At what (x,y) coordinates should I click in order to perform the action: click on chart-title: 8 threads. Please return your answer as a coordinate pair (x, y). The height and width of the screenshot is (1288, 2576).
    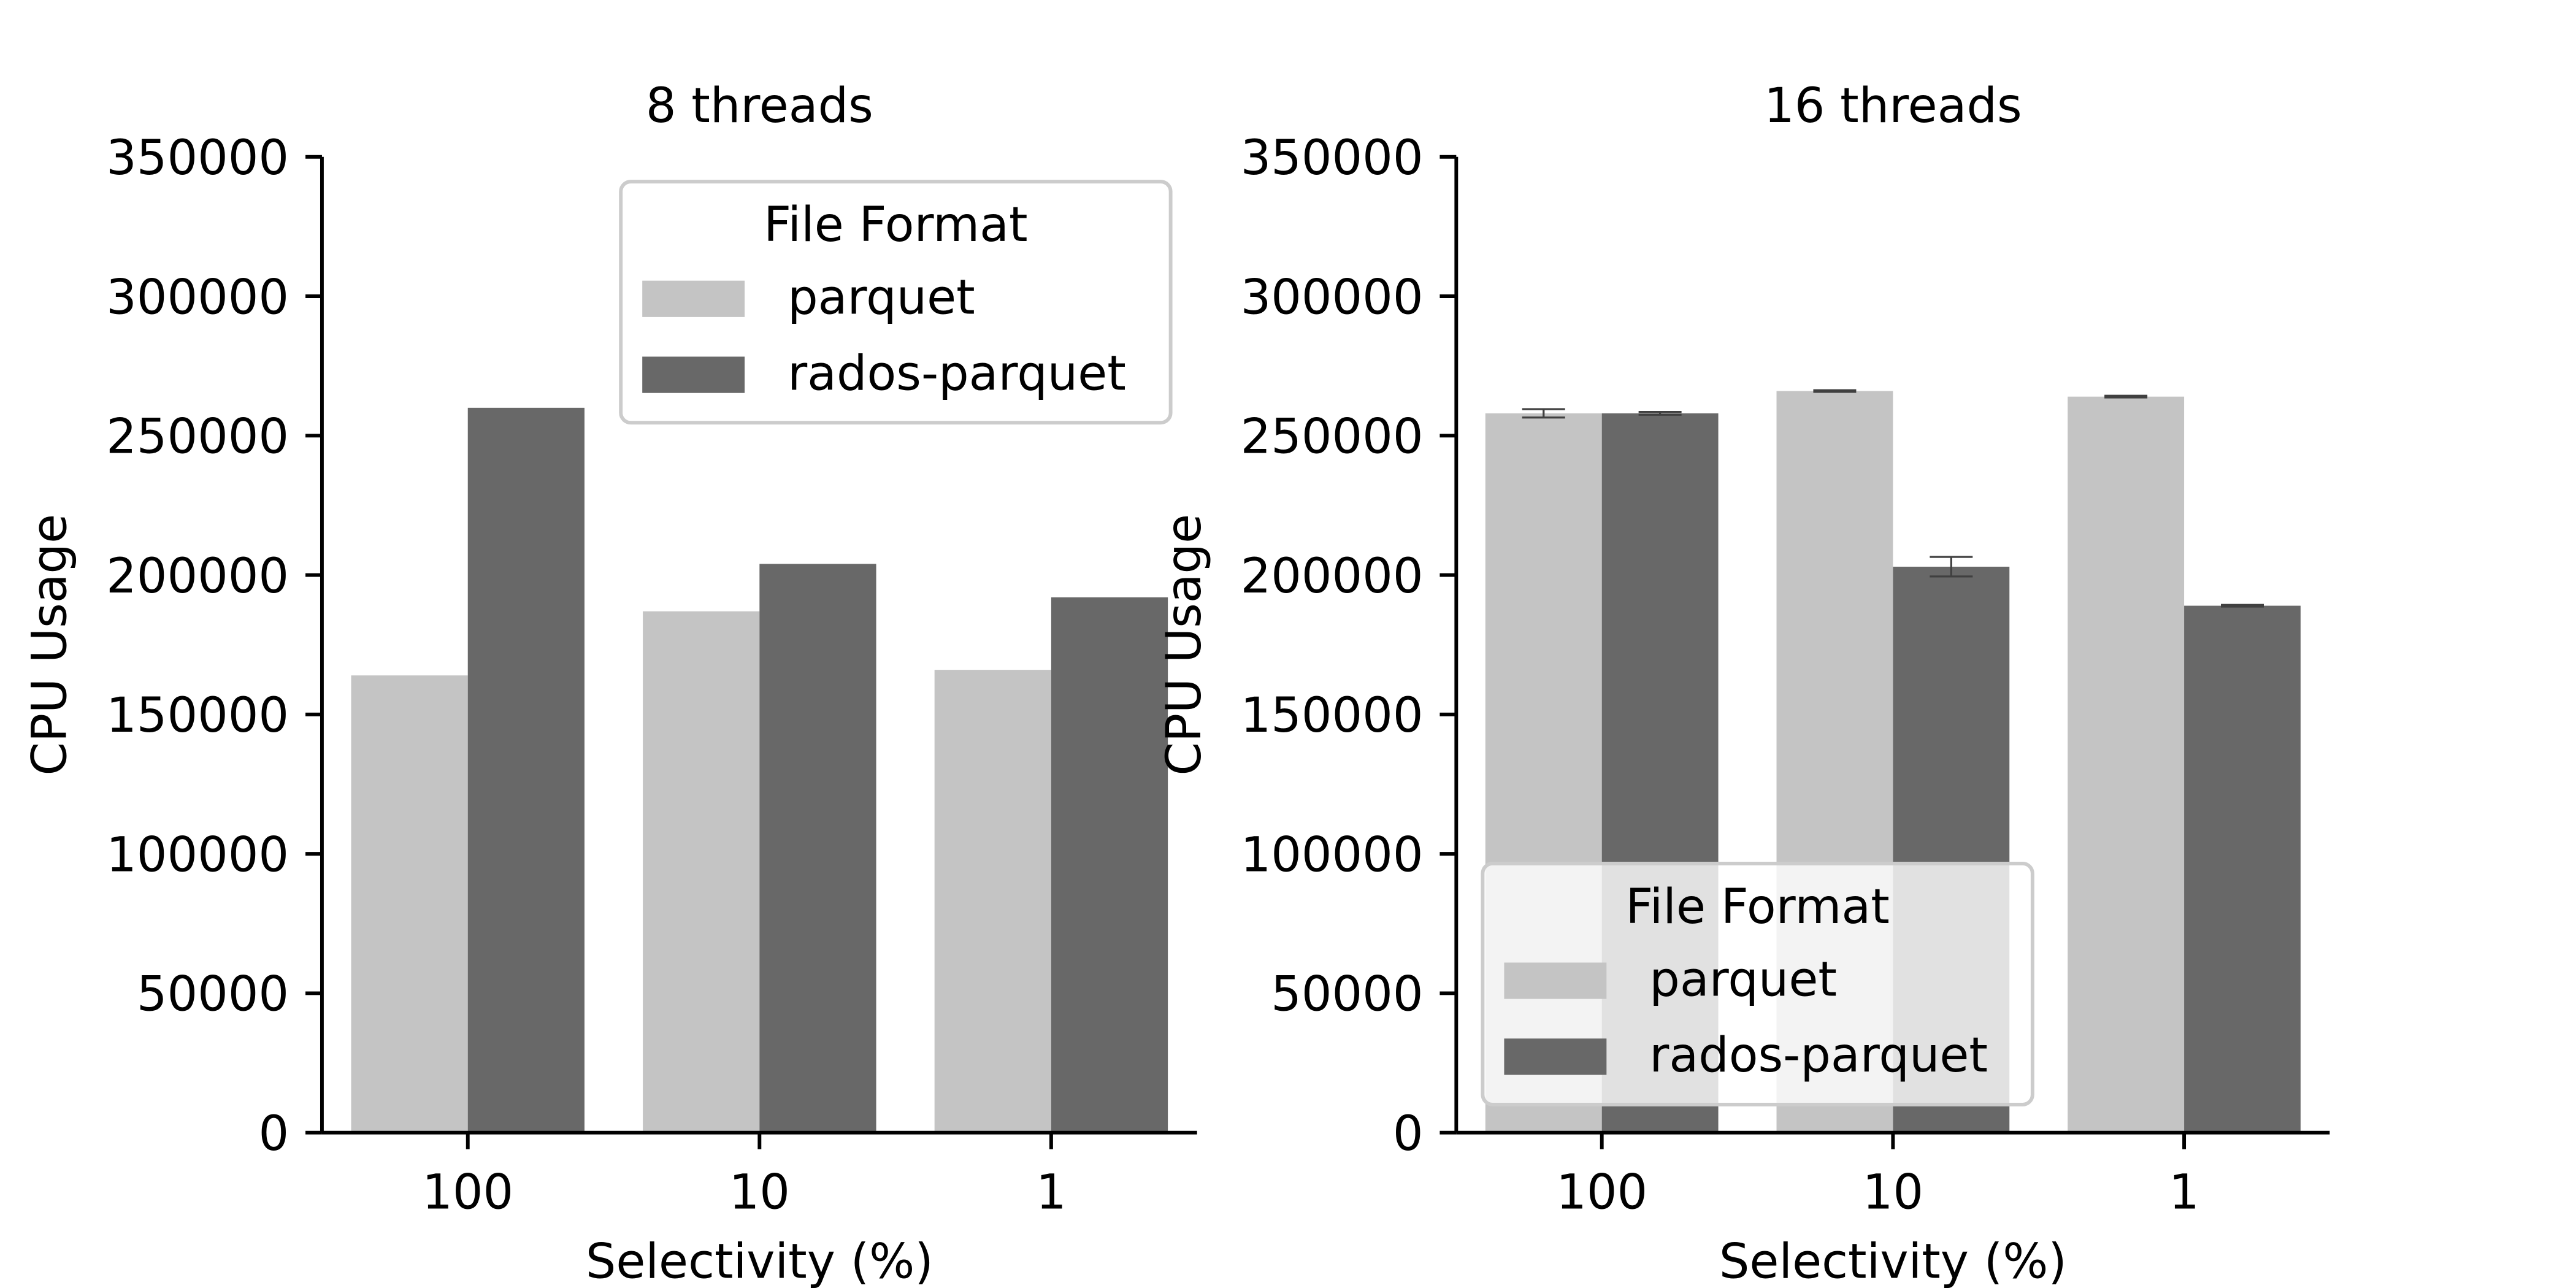
    Looking at the image, I should click on (759, 106).